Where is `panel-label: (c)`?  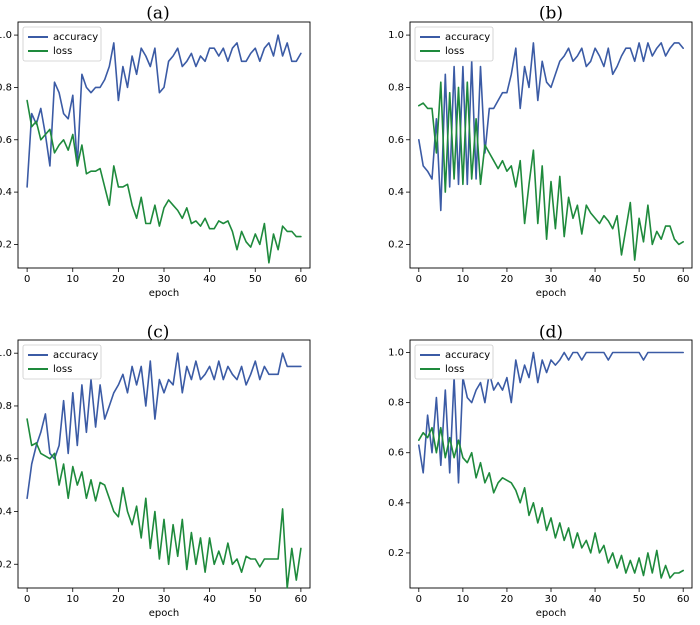 panel-label: (c) is located at coordinates (158, 333).